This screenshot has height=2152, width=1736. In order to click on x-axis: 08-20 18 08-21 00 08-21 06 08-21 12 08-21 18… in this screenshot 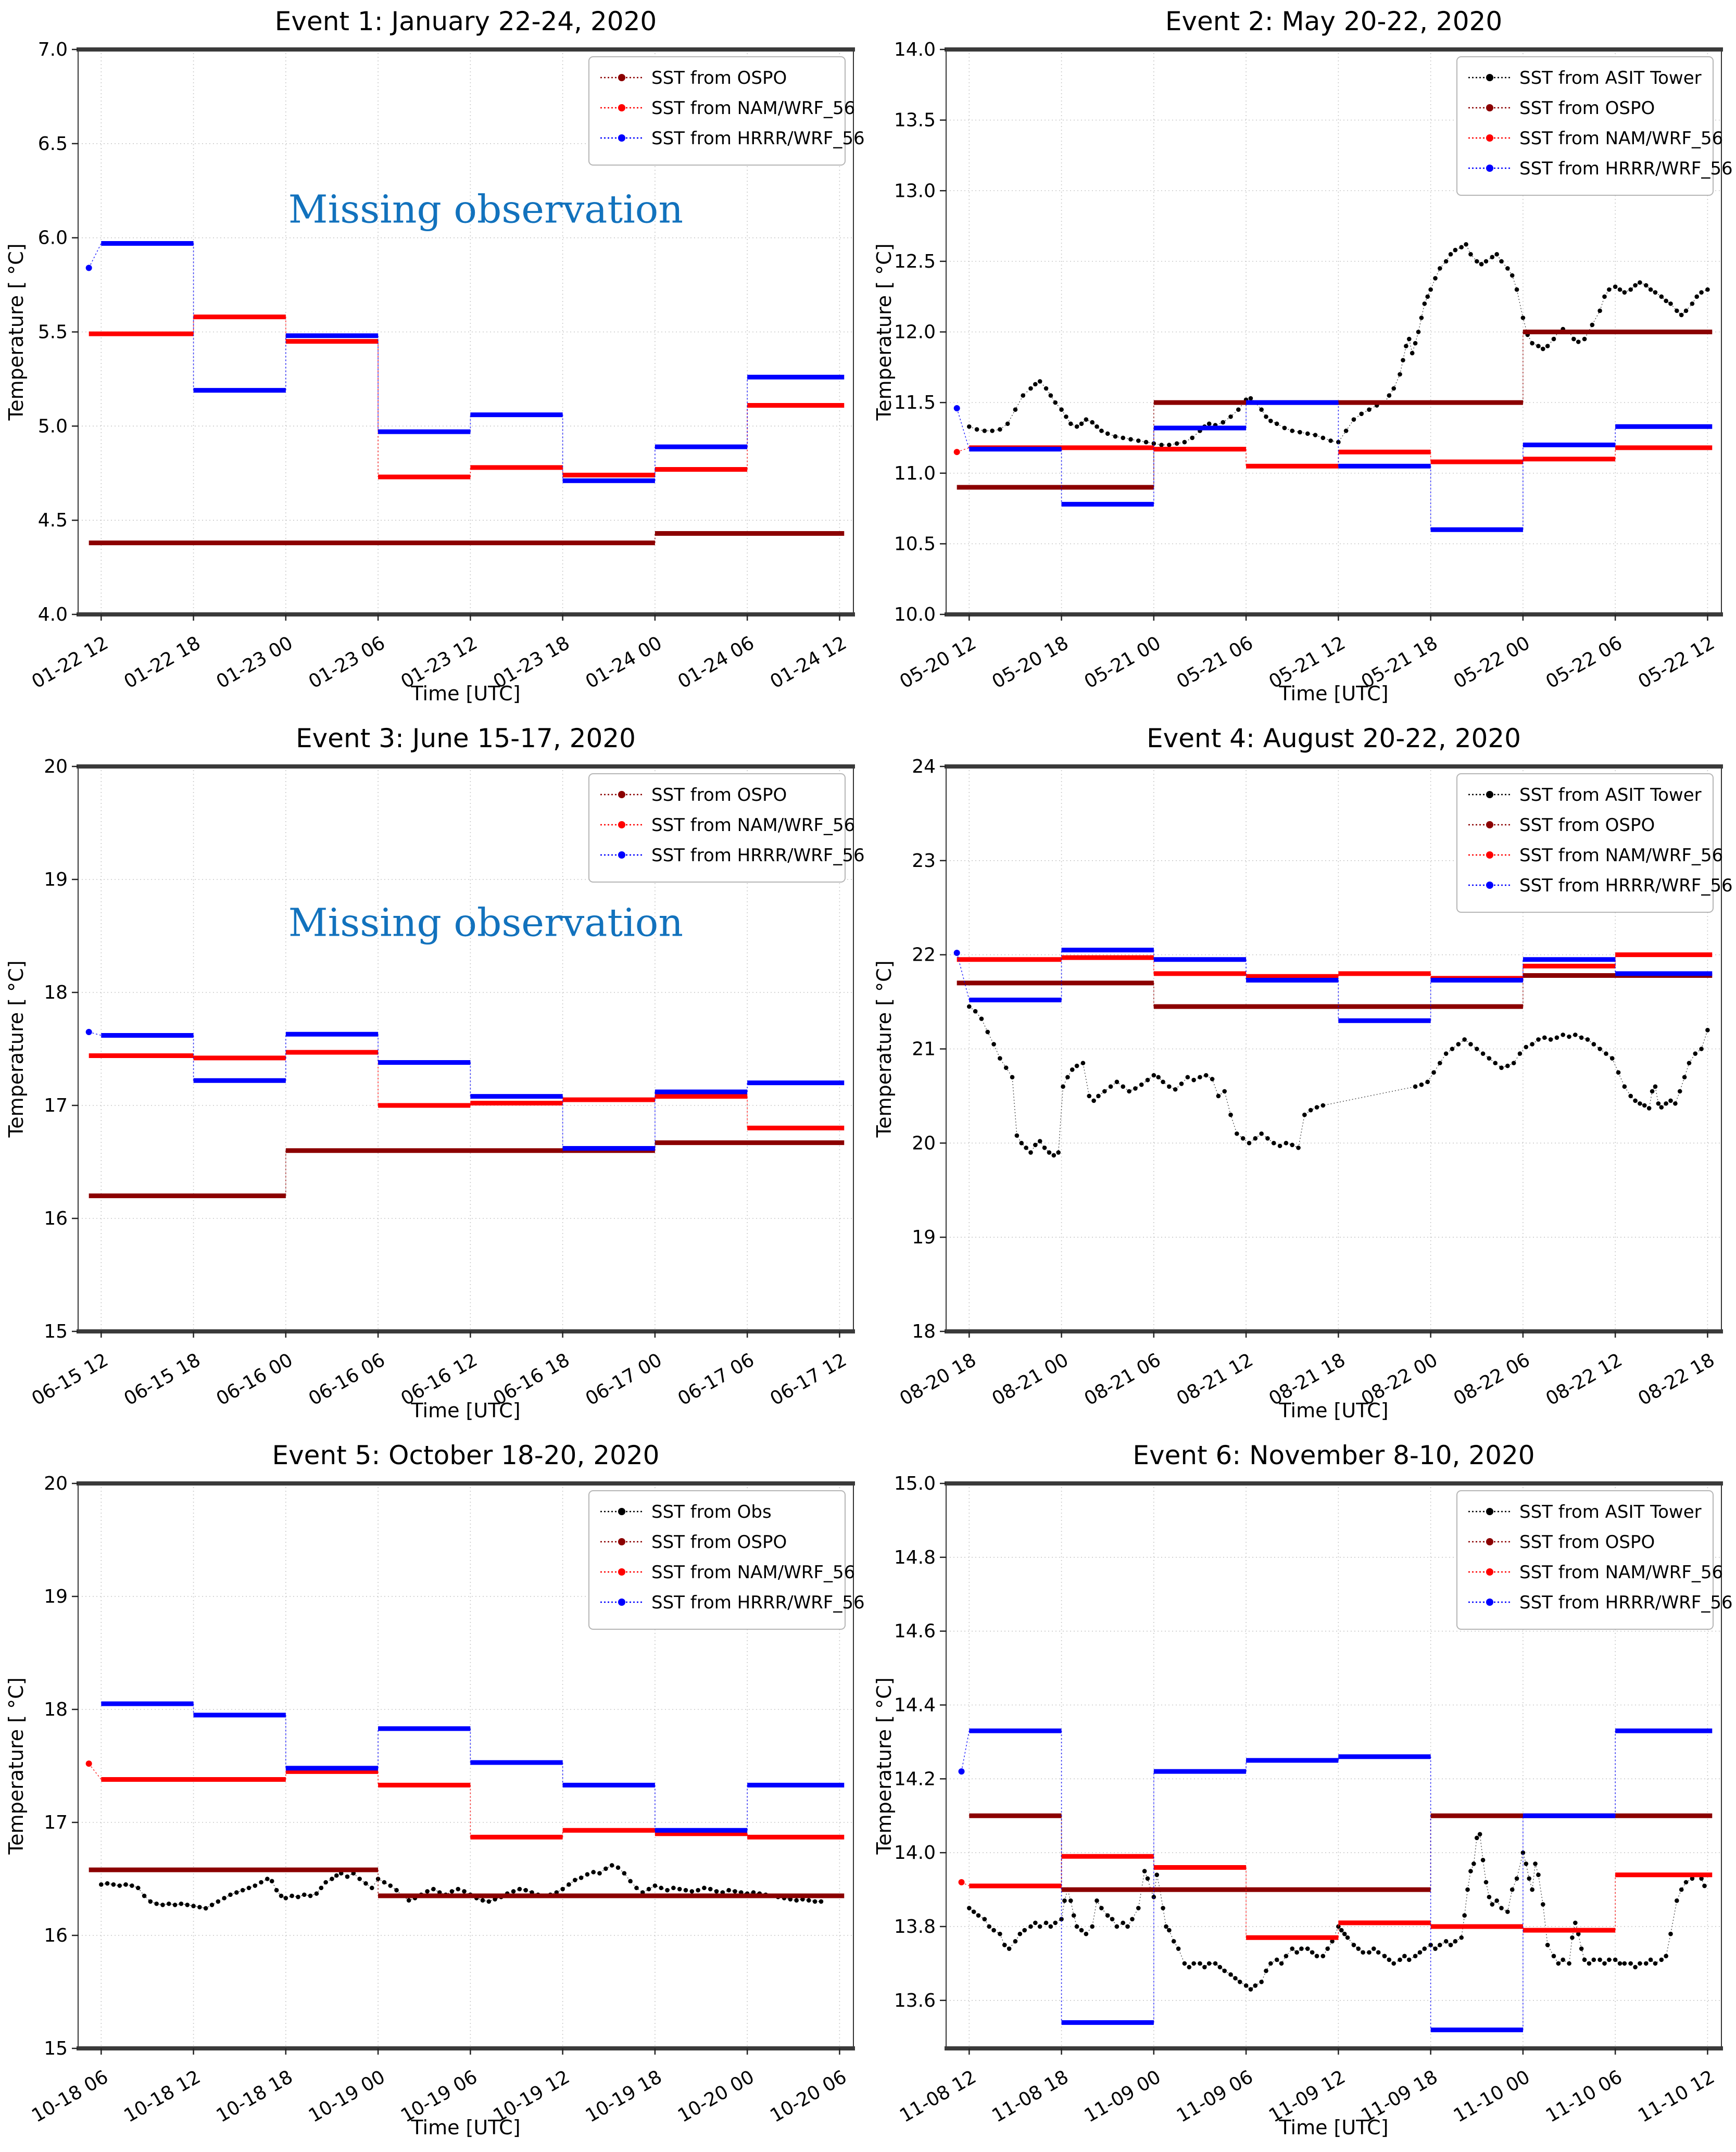, I will do `click(1307, 1370)`.